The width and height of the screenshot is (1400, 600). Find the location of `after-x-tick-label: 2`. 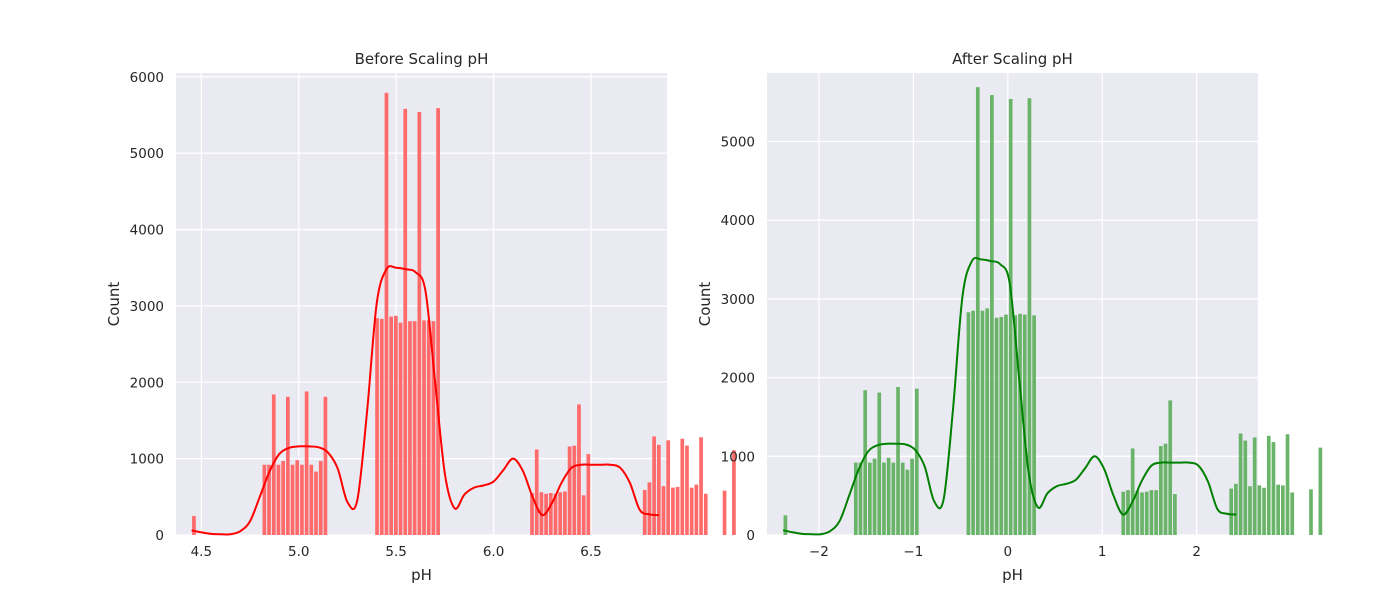

after-x-tick-label: 2 is located at coordinates (1196, 552).